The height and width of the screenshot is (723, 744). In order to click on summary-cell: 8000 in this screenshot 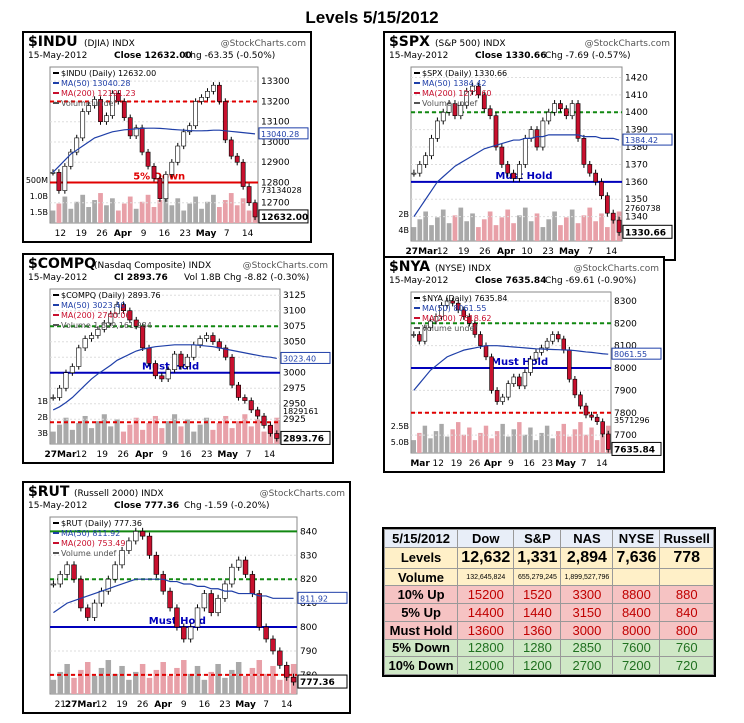, I will do `click(636, 630)`.